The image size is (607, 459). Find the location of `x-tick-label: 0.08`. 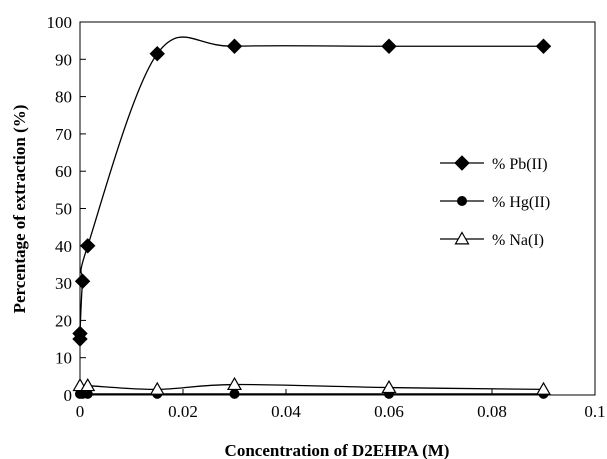

x-tick-label: 0.08 is located at coordinates (492, 411).